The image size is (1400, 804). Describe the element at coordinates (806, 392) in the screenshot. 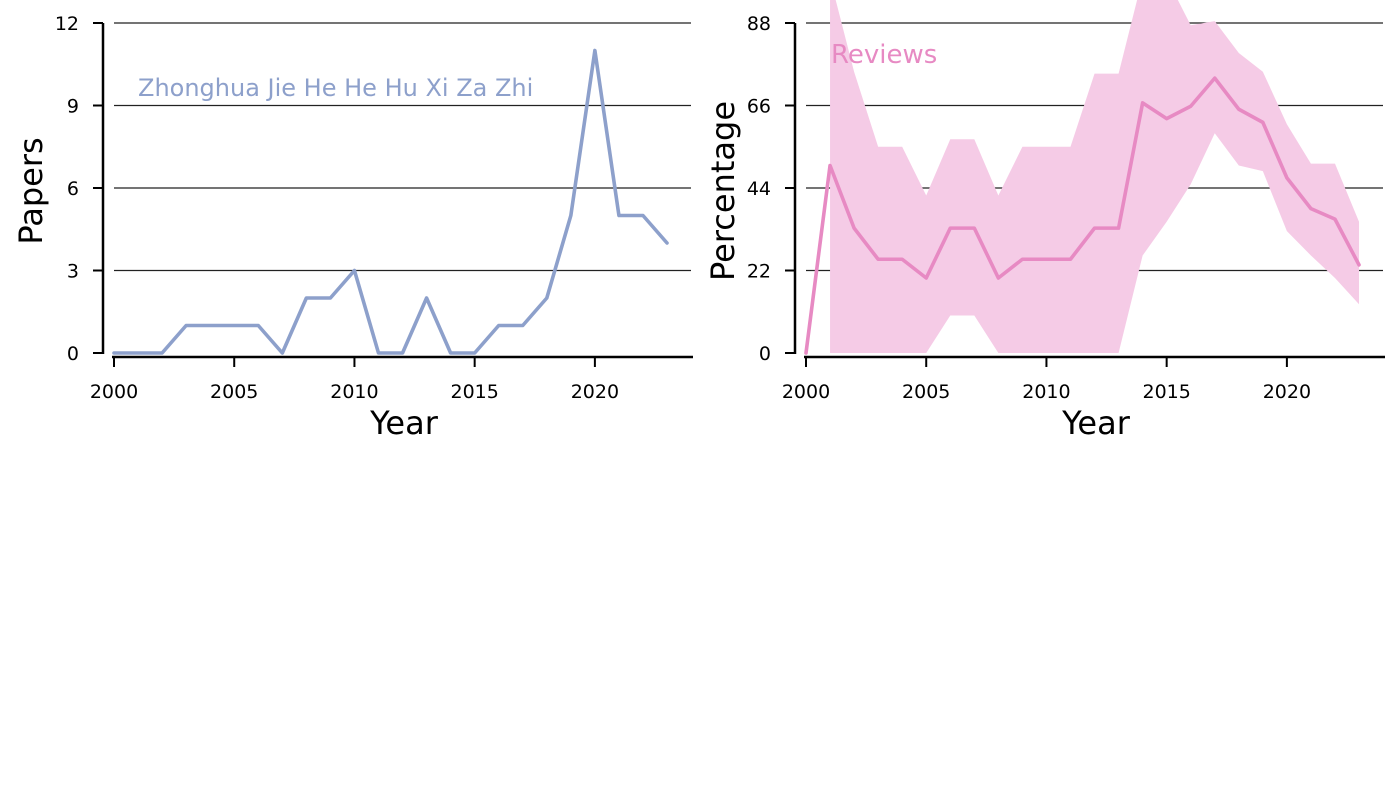

I see `reviews-x-tick-label: 2000` at that location.